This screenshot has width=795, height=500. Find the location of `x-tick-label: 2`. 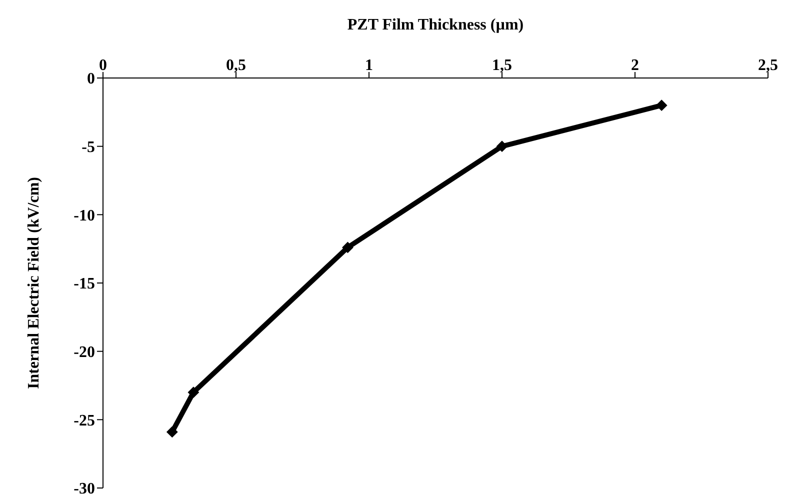

x-tick-label: 2 is located at coordinates (635, 65).